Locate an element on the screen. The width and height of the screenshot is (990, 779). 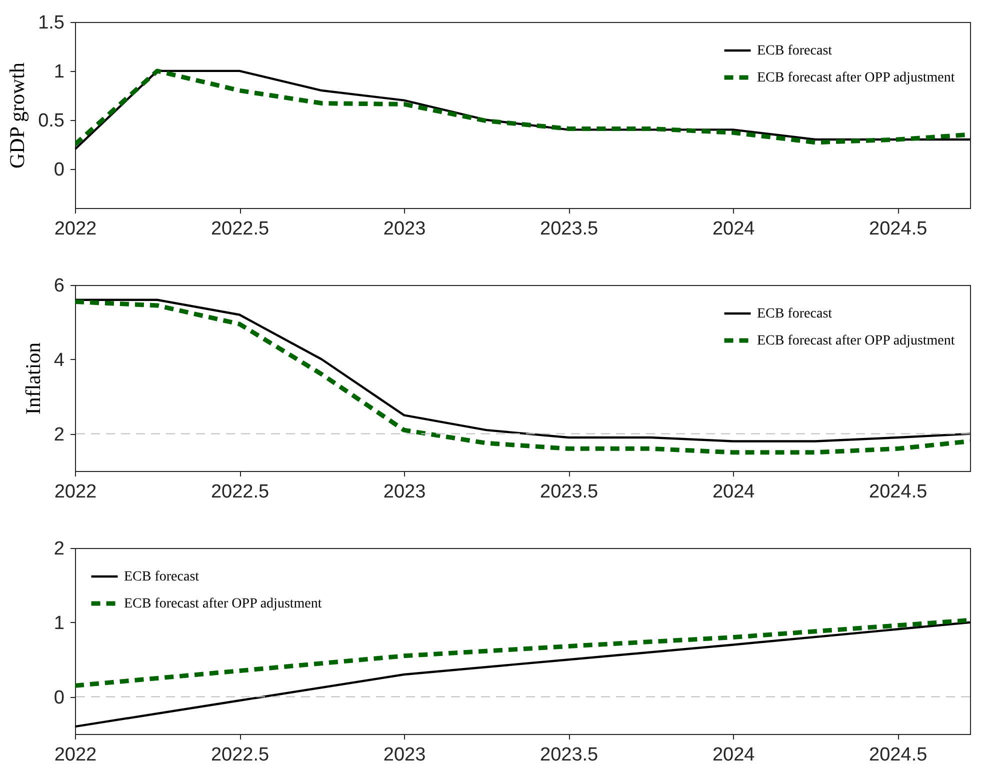
y-tick-label: 1.5 is located at coordinates (51, 23).